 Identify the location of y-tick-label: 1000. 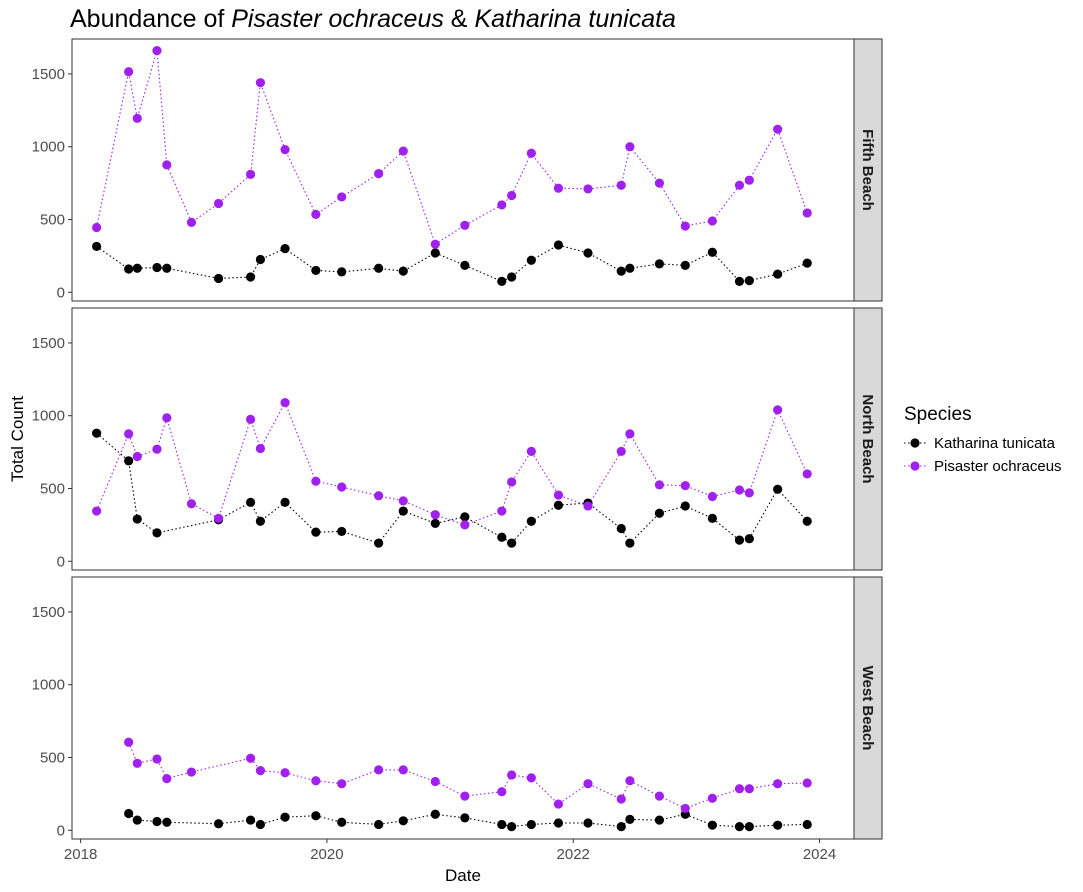
(48, 416).